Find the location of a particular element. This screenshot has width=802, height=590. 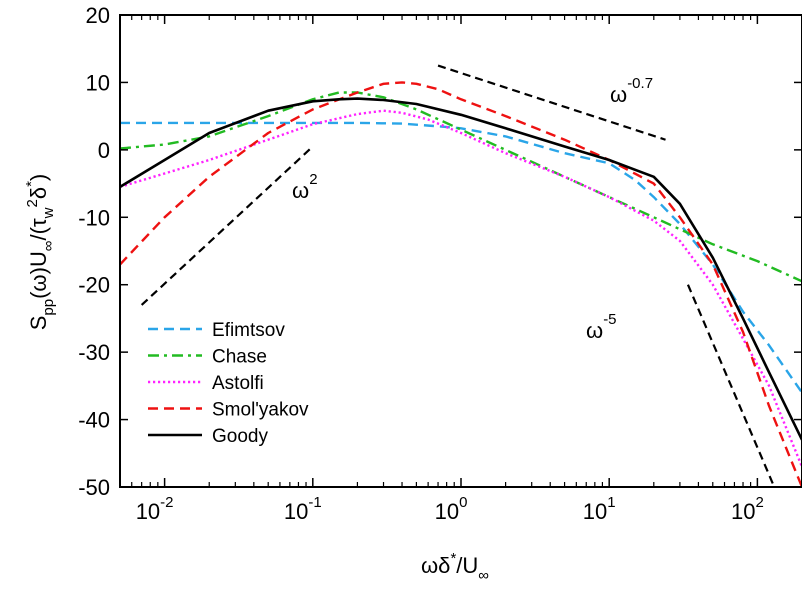

x-tick-label: 10² is located at coordinates (747, 509).